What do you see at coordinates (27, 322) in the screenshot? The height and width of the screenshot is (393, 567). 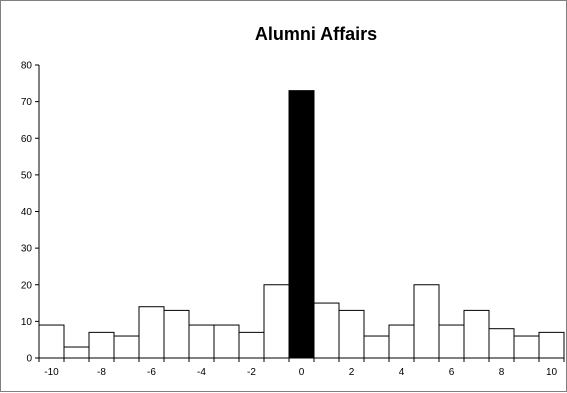 I see `y-tick-label: 10` at bounding box center [27, 322].